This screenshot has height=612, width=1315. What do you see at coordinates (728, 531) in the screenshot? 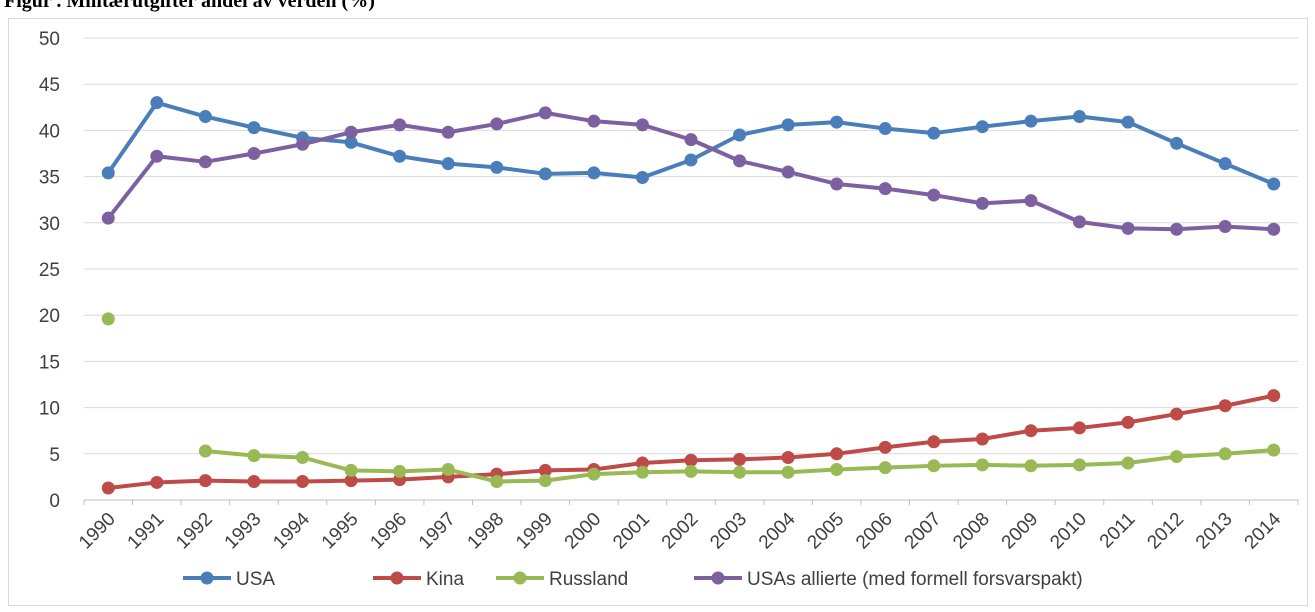
I see `x-tick-label: 2003` at bounding box center [728, 531].